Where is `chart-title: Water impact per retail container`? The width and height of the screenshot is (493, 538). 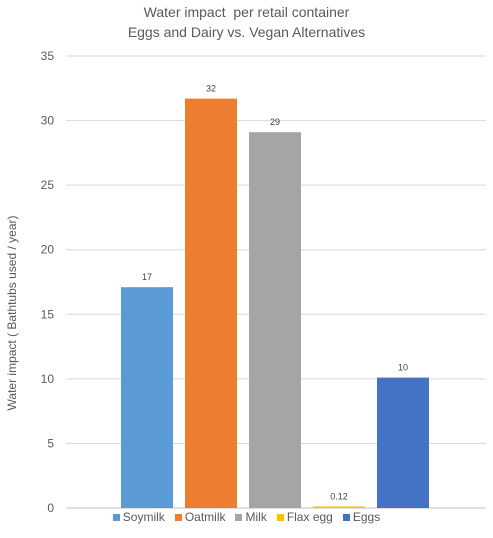
chart-title: Water impact per retail container is located at coordinates (246, 12).